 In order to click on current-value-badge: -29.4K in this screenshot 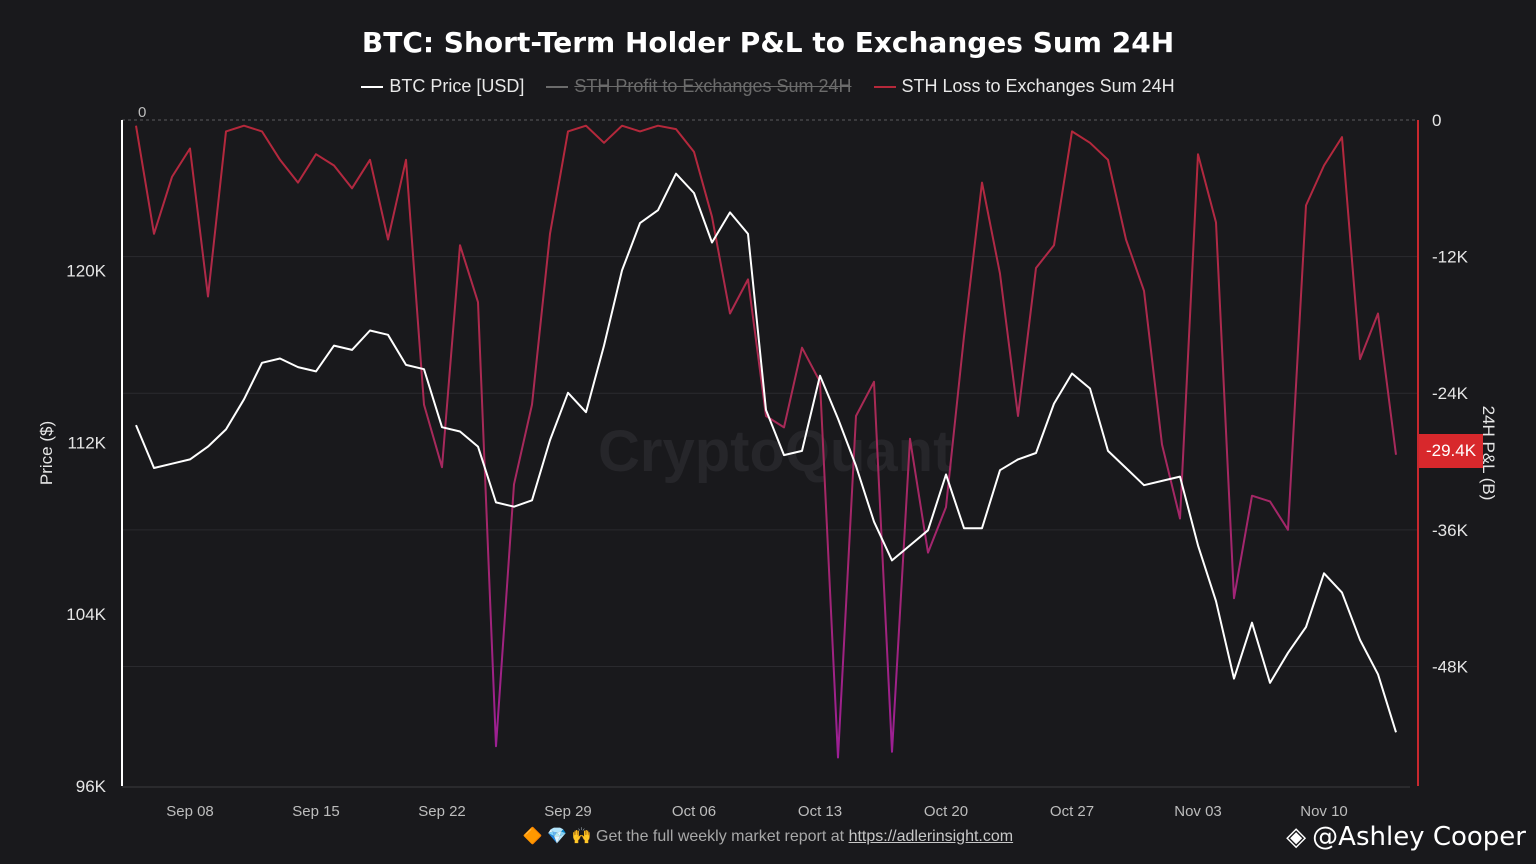, I will do `click(1451, 451)`.